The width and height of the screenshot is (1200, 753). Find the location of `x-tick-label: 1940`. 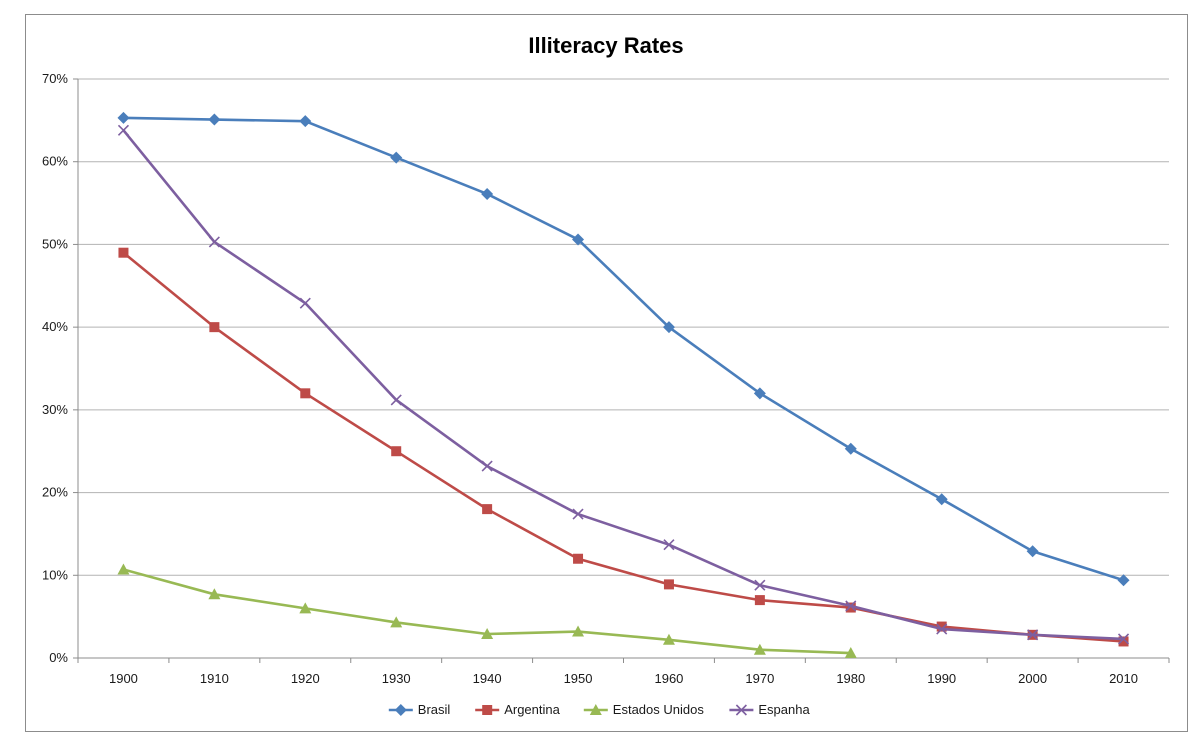

x-tick-label: 1940 is located at coordinates (487, 678).